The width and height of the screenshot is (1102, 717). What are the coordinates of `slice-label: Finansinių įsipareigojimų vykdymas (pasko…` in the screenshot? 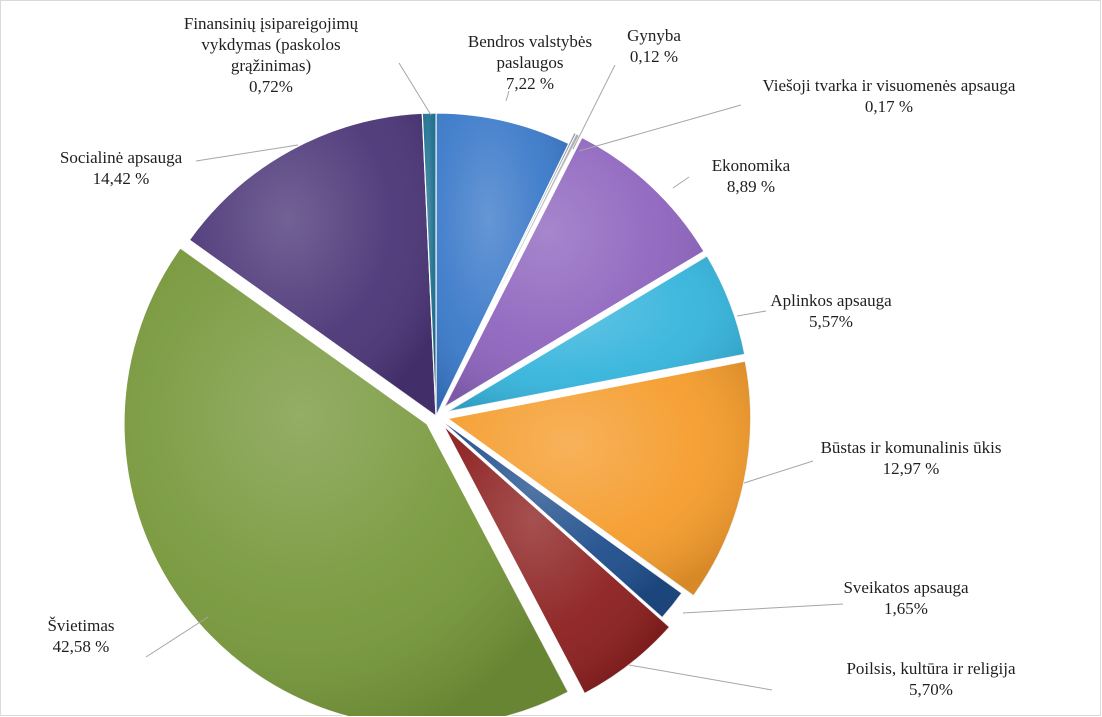 It's located at (271, 55).